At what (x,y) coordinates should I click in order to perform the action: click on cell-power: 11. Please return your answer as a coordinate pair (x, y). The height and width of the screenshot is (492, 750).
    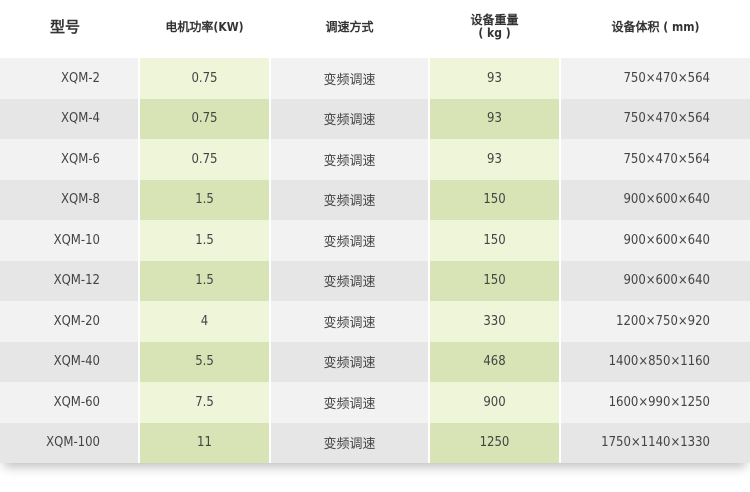
    Looking at the image, I should click on (204, 442).